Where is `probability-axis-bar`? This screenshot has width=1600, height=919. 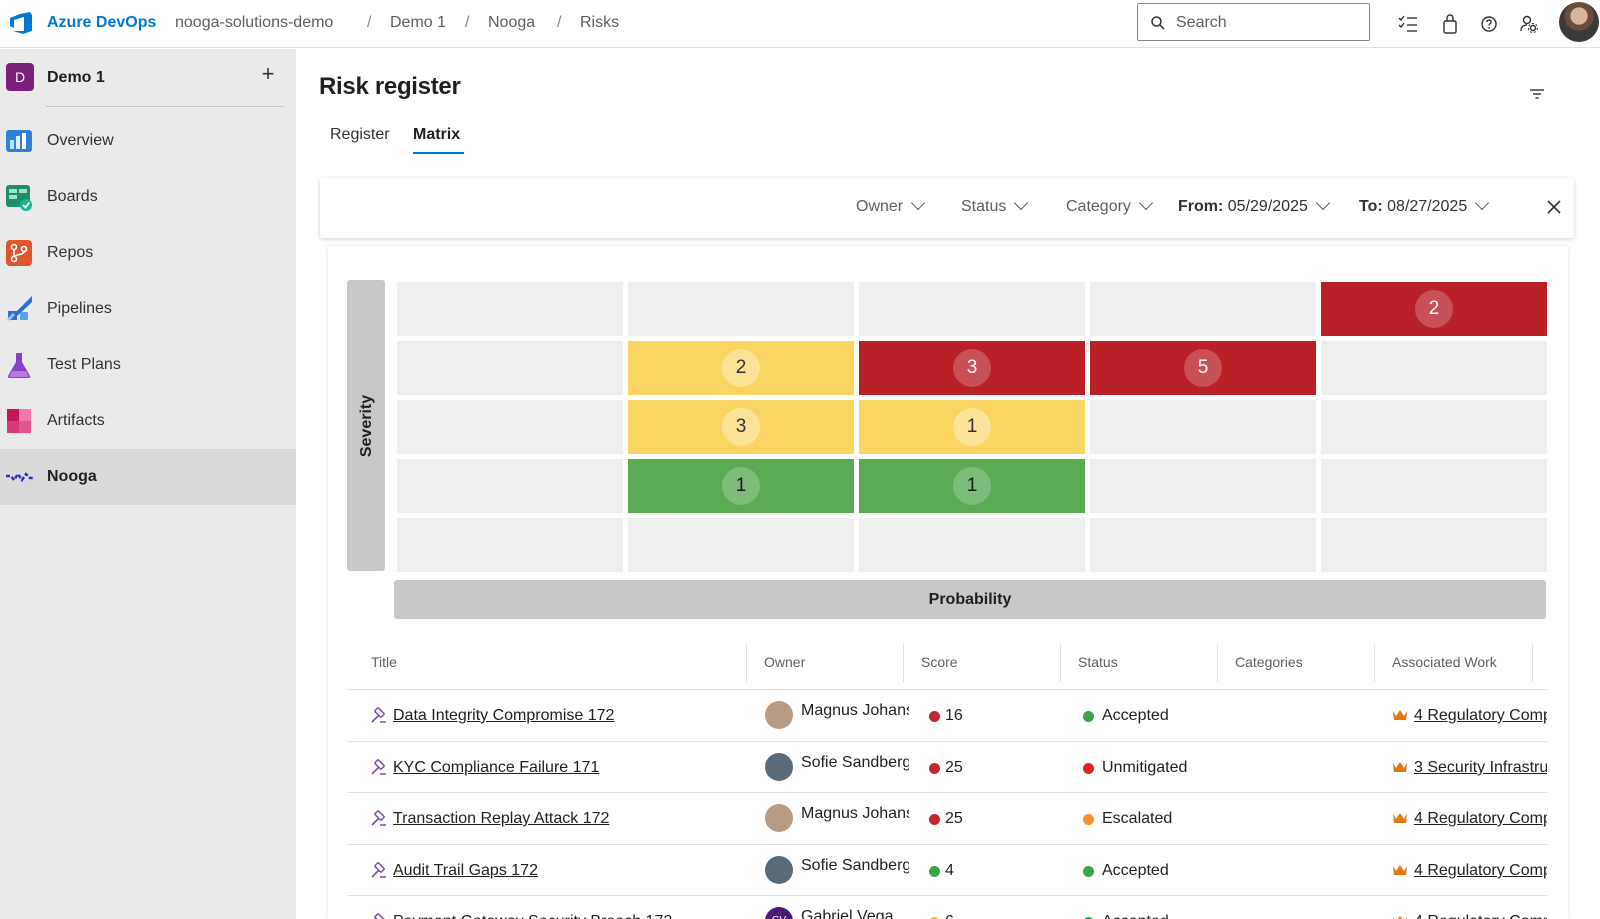 probability-axis-bar is located at coordinates (970, 599).